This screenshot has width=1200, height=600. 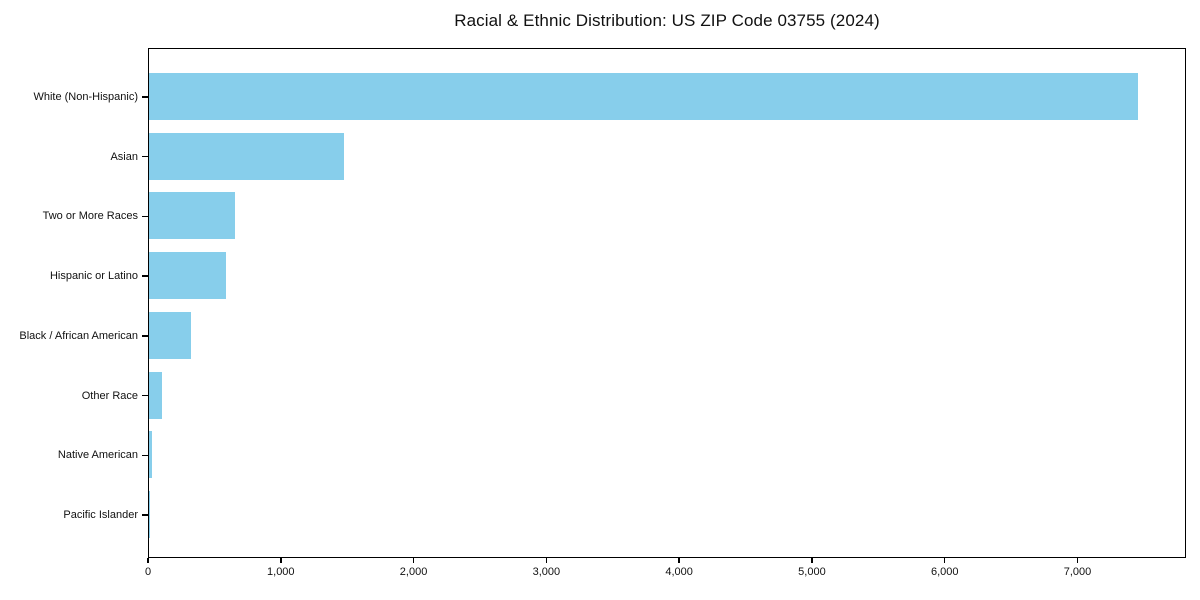 What do you see at coordinates (192, 216) in the screenshot?
I see `bar-two-or-more-races` at bounding box center [192, 216].